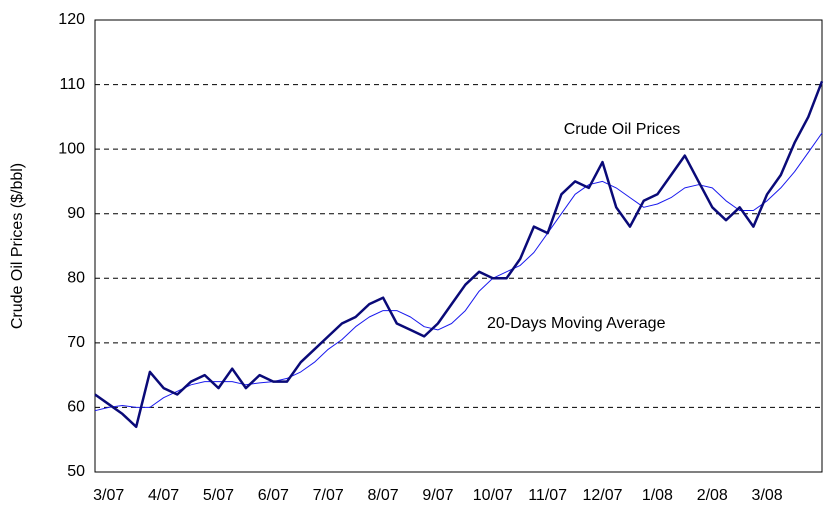  Describe the element at coordinates (493, 495) in the screenshot. I see `x-tick-label: 10/07` at that location.